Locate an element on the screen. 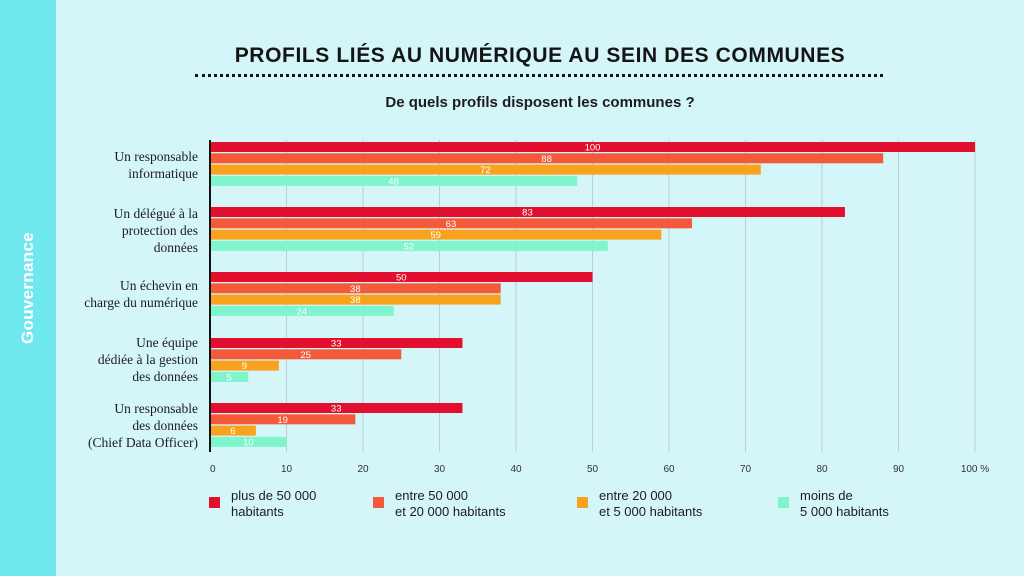 Image resolution: width=1024 pixels, height=576 pixels. bar-value-label: 63 is located at coordinates (451, 224).